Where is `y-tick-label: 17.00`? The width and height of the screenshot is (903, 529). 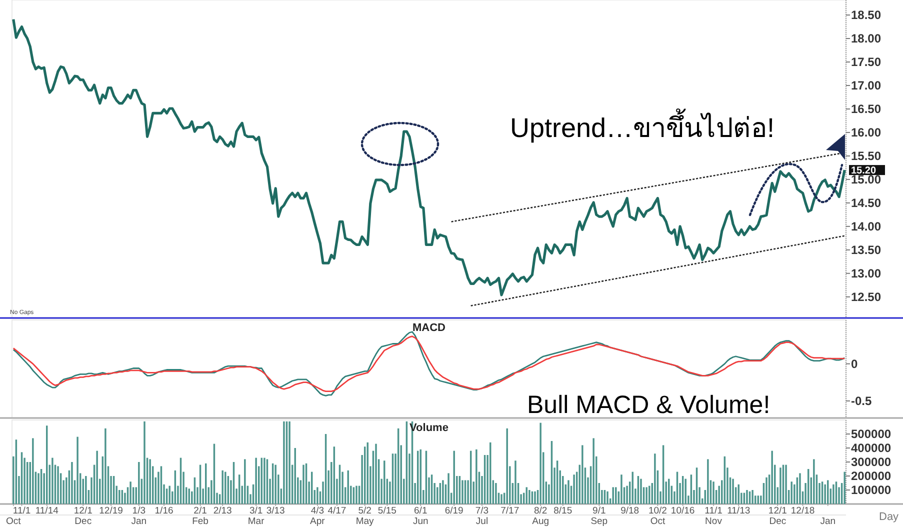 y-tick-label: 17.00 is located at coordinates (866, 85).